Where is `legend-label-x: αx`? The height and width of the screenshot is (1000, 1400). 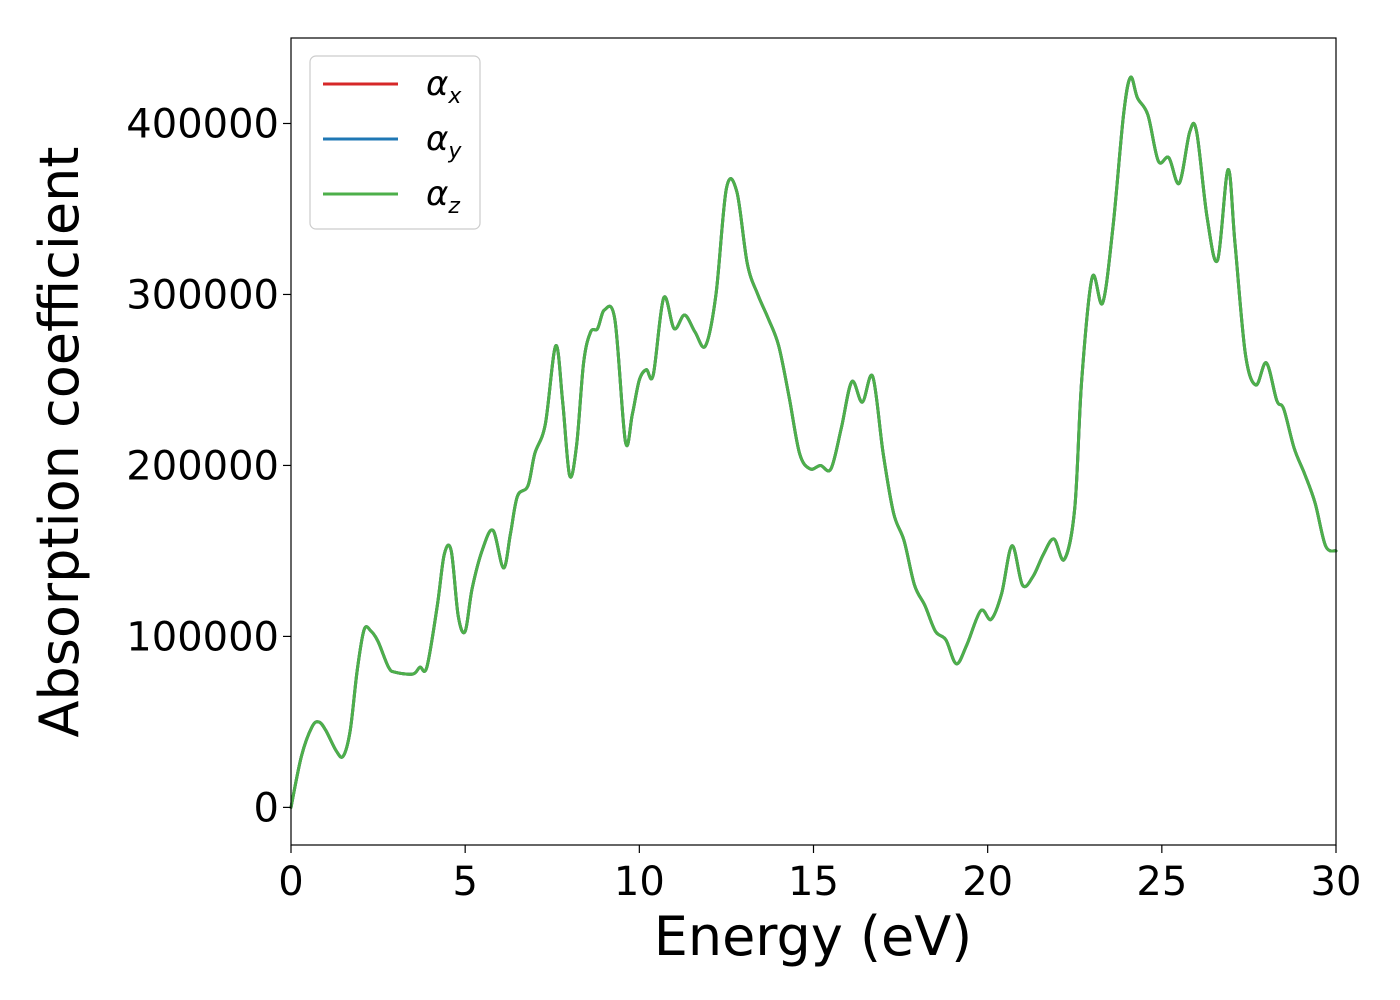
legend-label-x: αx is located at coordinates (444, 86).